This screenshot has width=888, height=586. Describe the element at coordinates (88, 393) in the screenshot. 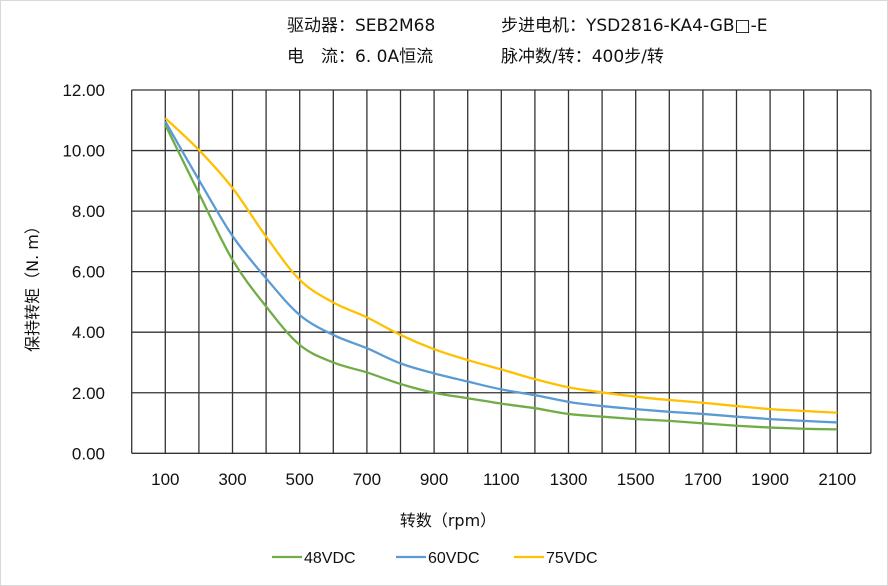

I see `y-tick-label: 2.00` at that location.